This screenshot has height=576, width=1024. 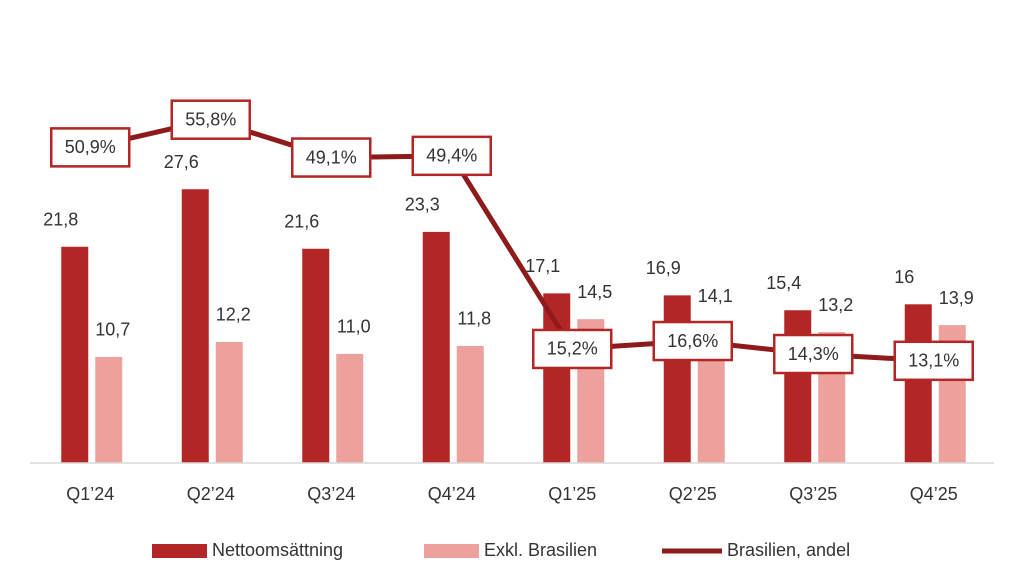 What do you see at coordinates (904, 277) in the screenshot?
I see `data-label: 16` at bounding box center [904, 277].